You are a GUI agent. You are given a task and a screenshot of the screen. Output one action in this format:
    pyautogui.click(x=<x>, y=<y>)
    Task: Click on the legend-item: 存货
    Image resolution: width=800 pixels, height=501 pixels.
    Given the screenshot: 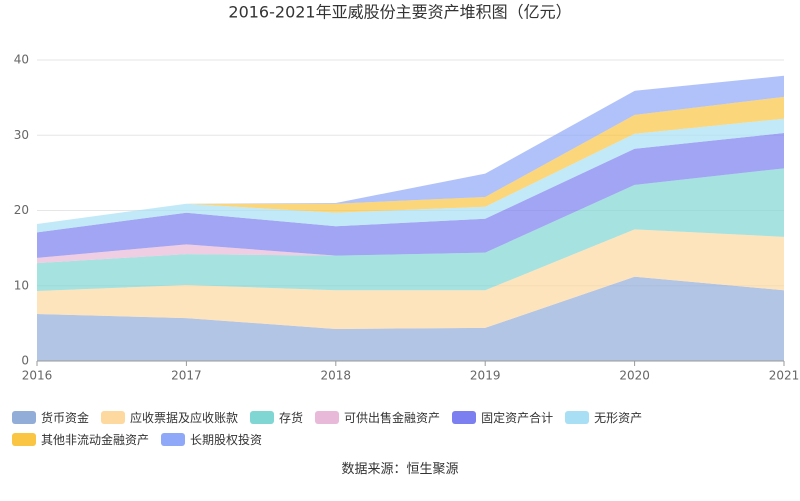 What is the action you would take?
    pyautogui.click(x=276, y=417)
    